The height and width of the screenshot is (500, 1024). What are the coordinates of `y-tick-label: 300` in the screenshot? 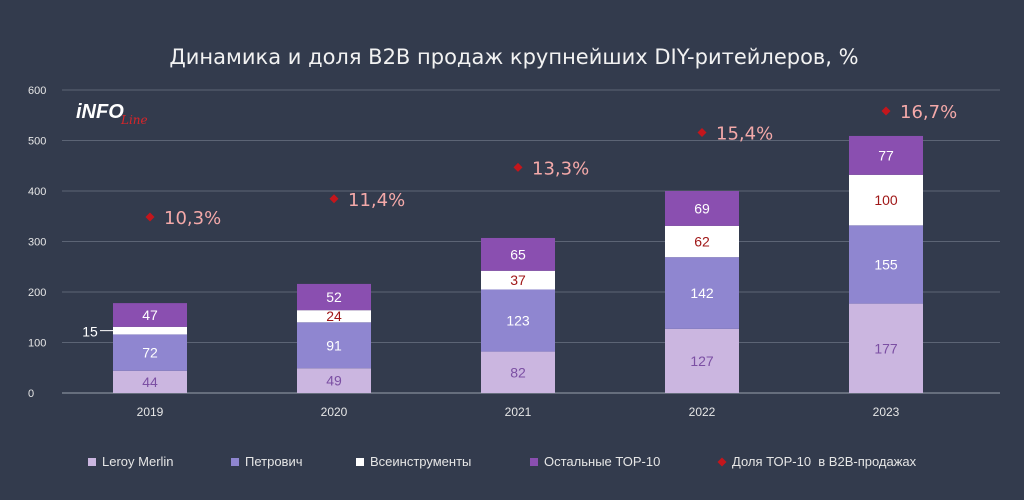 It's located at (37, 243).